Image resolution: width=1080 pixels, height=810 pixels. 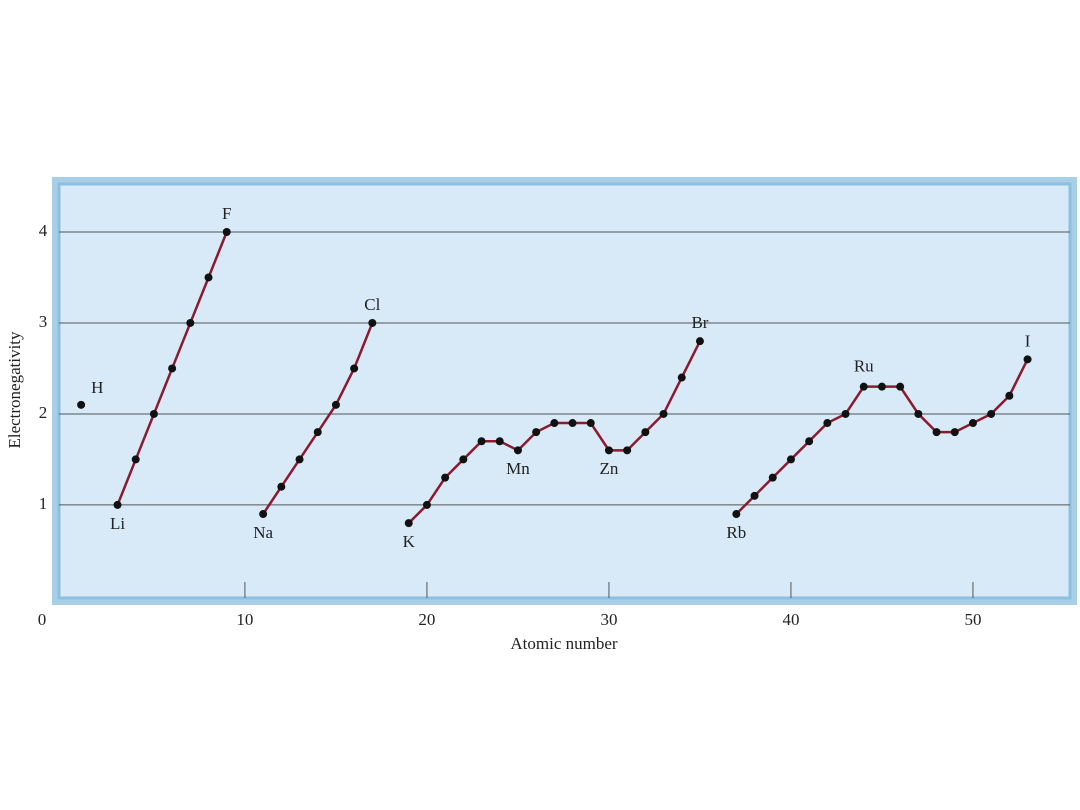 What do you see at coordinates (564, 643) in the screenshot?
I see `x-axis-label: Atomic number` at bounding box center [564, 643].